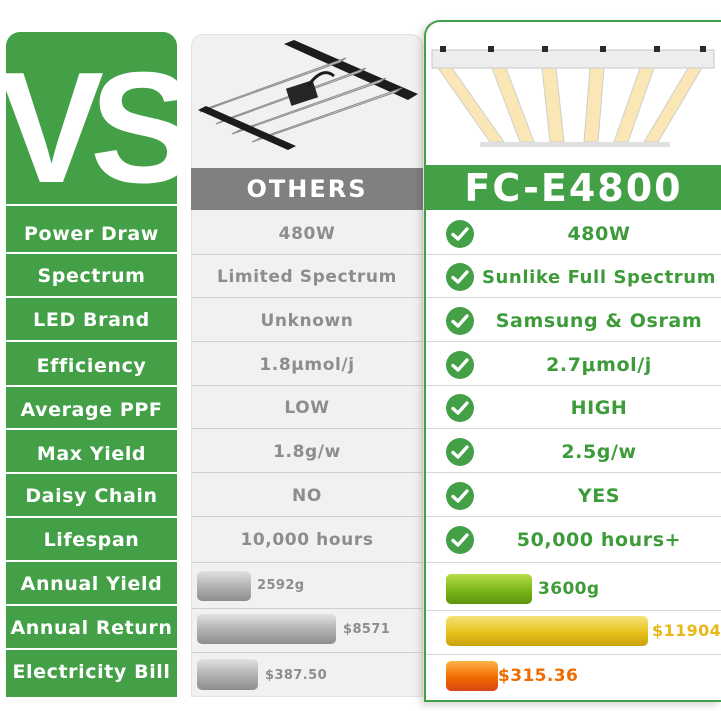  Describe the element at coordinates (489, 589) in the screenshot. I see `fc-yield-bar` at that location.